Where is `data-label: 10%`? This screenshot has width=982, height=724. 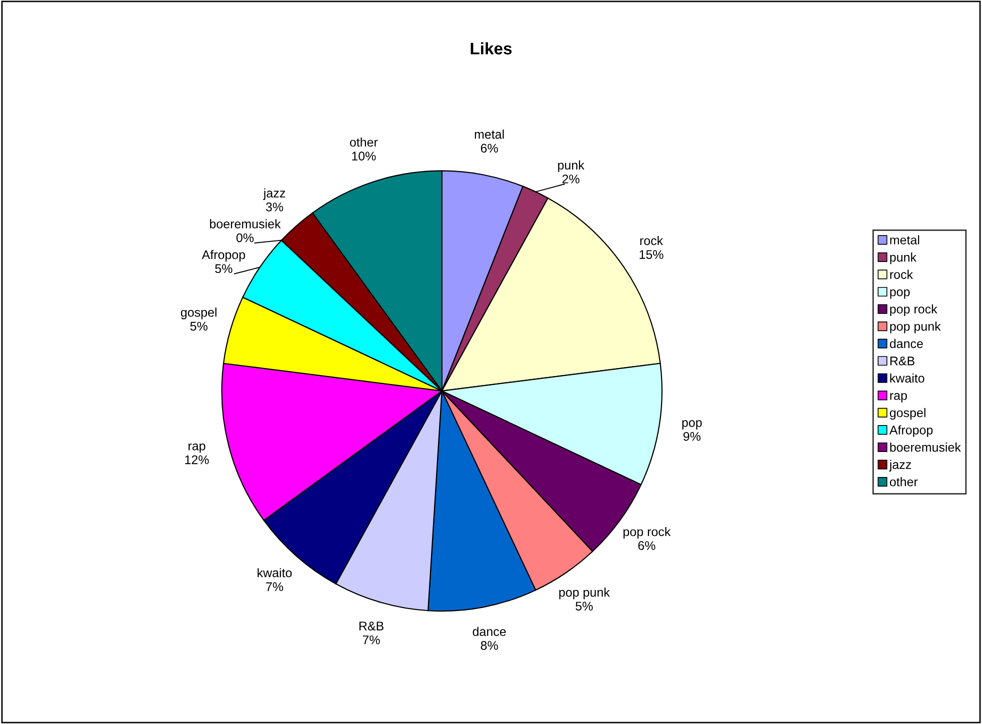
data-label: 10% is located at coordinates (364, 156).